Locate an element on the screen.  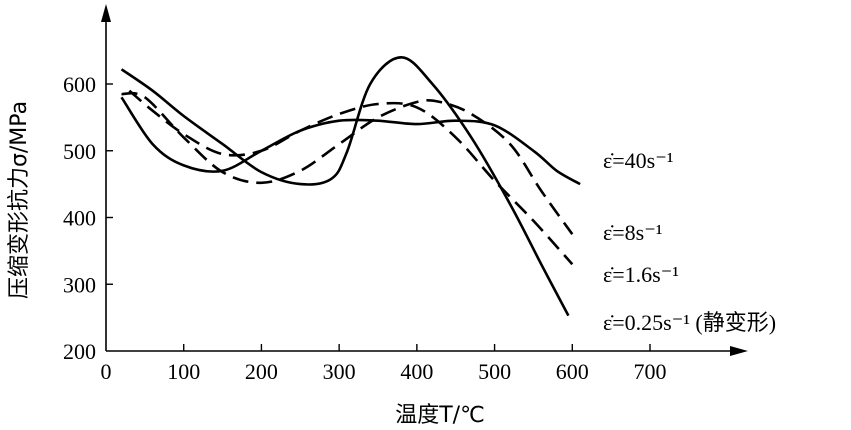
series-label-8: ε̇=8s⁻¹ is located at coordinates (632, 232).